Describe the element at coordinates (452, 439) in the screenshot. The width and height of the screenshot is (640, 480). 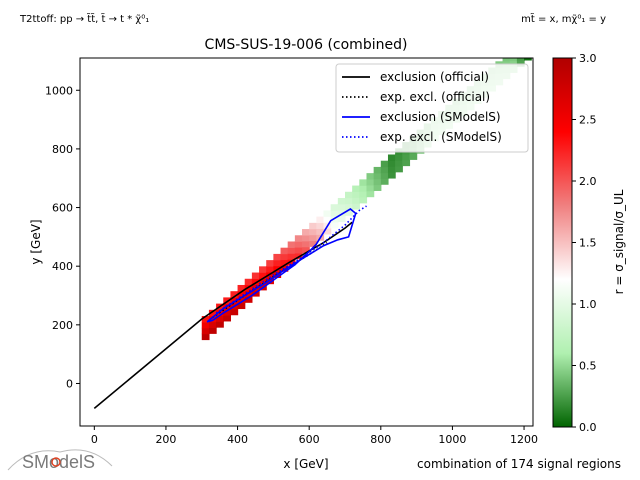
I see `x-tick-label: 1000` at that location.